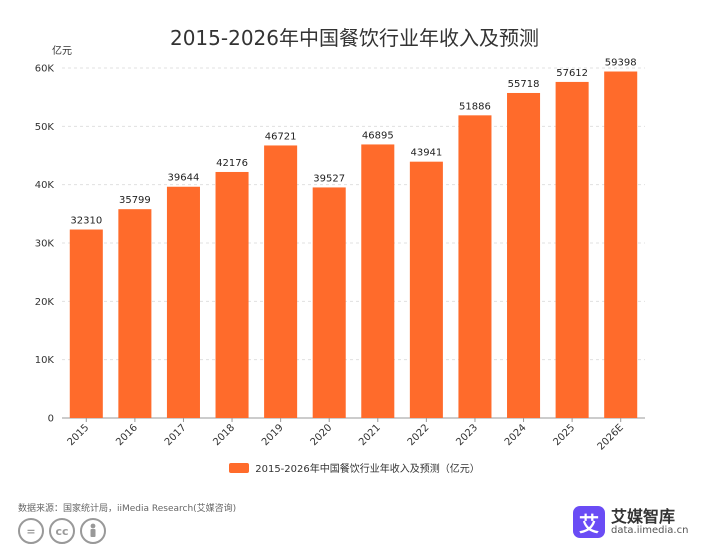 Image resolution: width=709 pixels, height=560 pixels. What do you see at coordinates (370, 435) in the screenshot?
I see `x-tick-label: 2021` at bounding box center [370, 435].